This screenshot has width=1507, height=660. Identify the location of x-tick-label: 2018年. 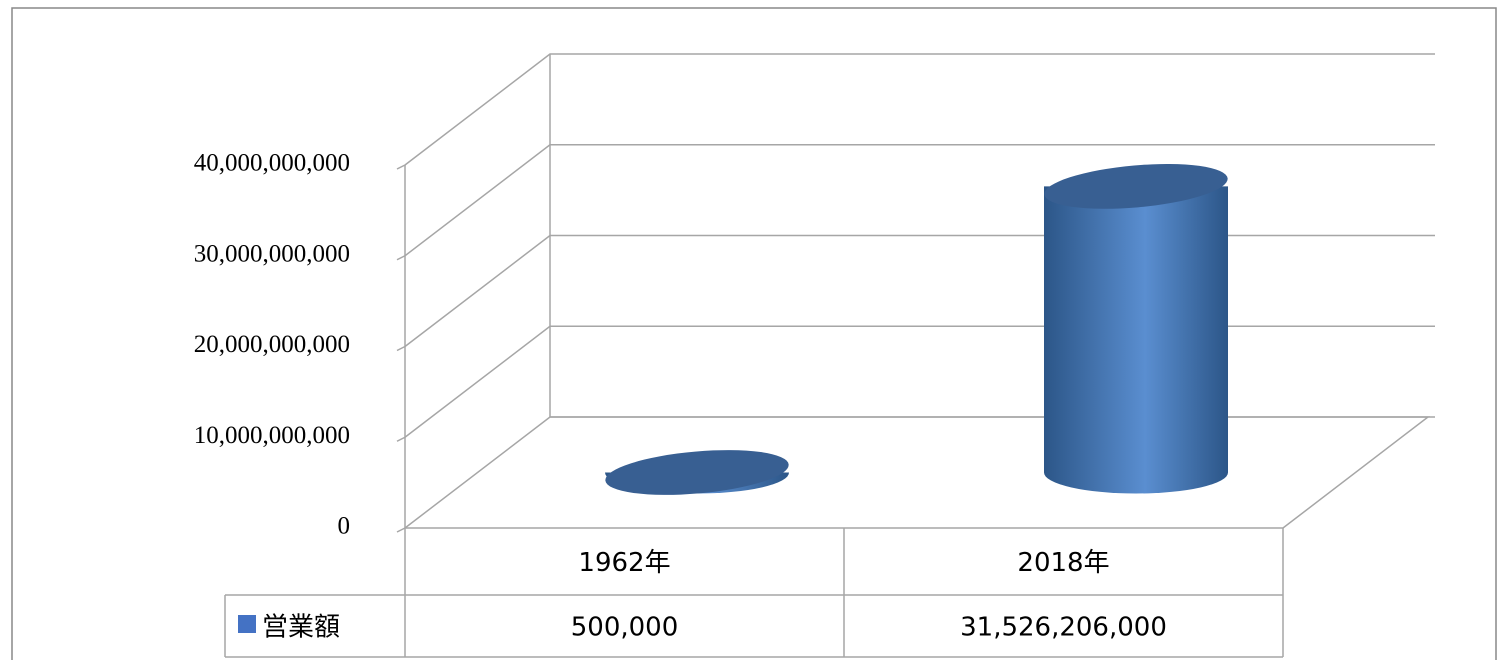
(1063, 563).